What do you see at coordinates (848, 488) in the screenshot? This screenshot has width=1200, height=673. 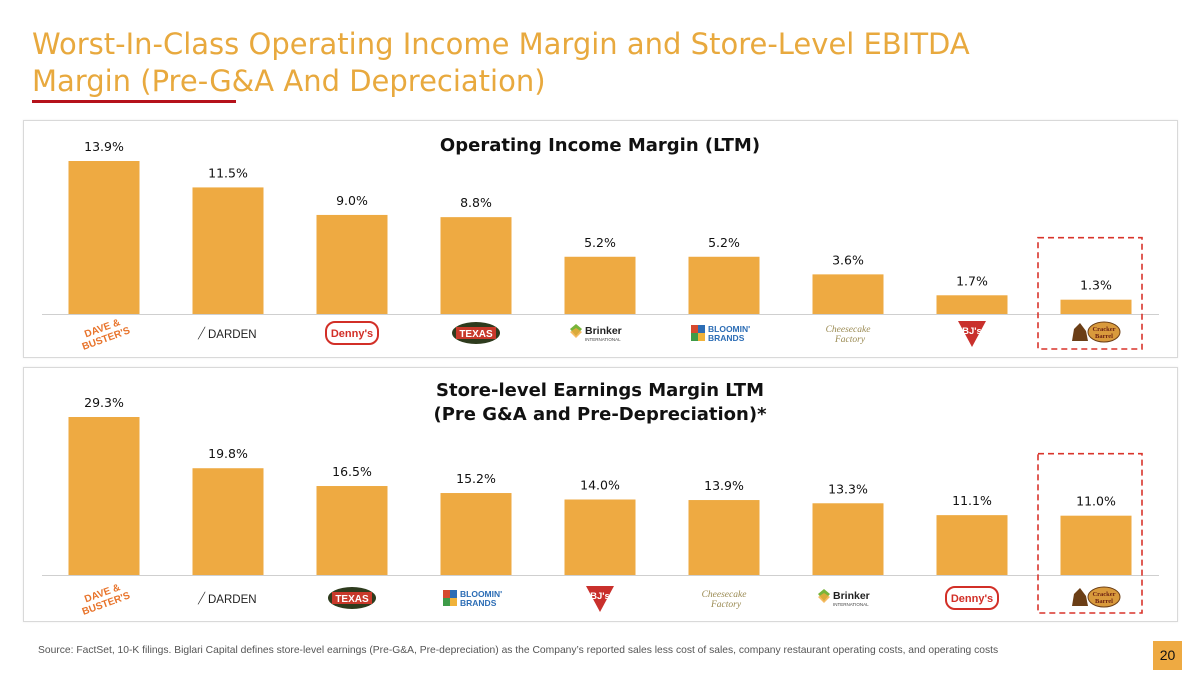 I see `bar-value-label: 13.3%` at bounding box center [848, 488].